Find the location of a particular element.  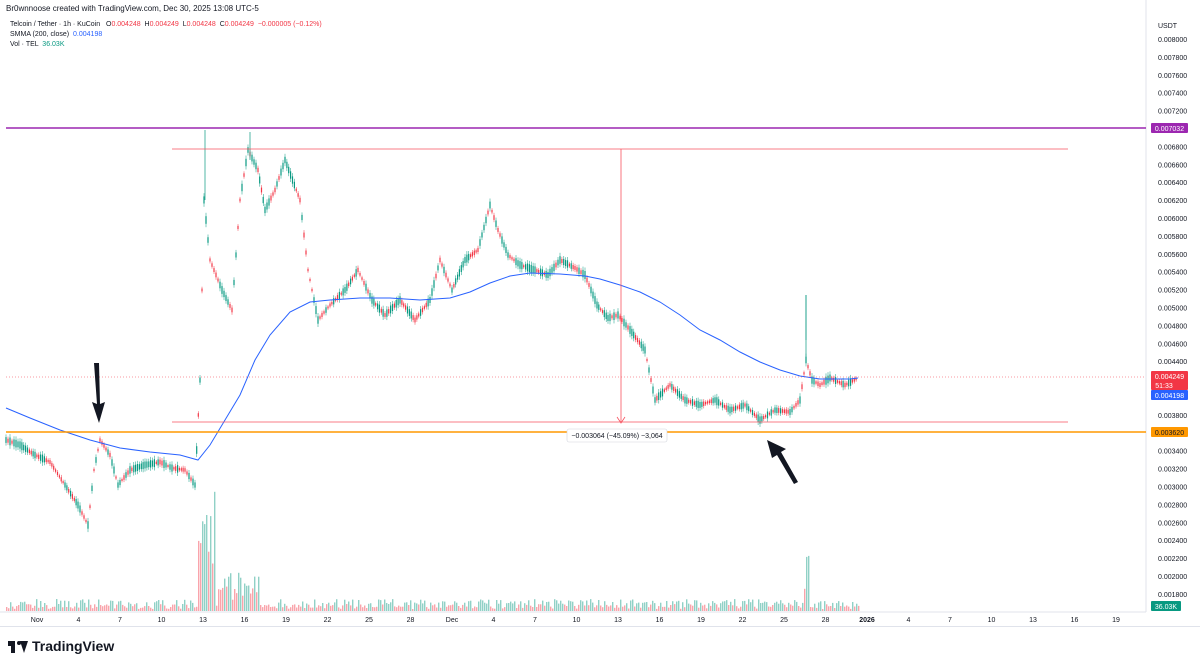

legend-symbol: Telcoin / Tether · 1h · KuCoin is located at coordinates (55, 24).